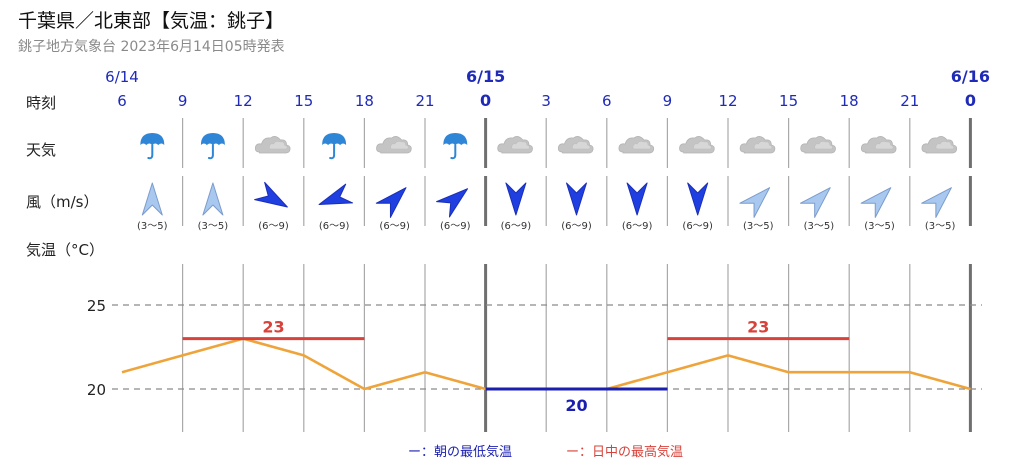 Image resolution: width=1024 pixels, height=476 pixels. Describe the element at coordinates (460, 452) in the screenshot. I see `legend-entry: ー：朝の最低気温` at that location.